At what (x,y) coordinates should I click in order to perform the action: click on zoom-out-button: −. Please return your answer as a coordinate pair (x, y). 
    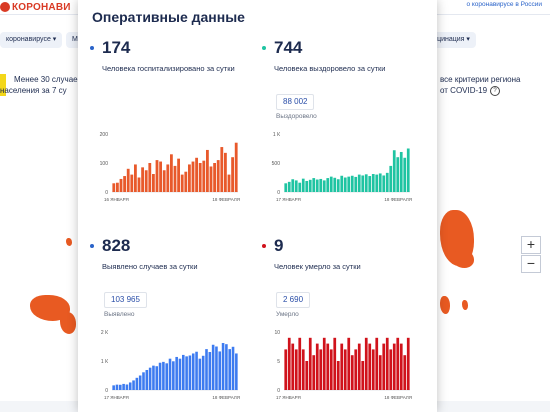
    Looking at the image, I should click on (531, 264).